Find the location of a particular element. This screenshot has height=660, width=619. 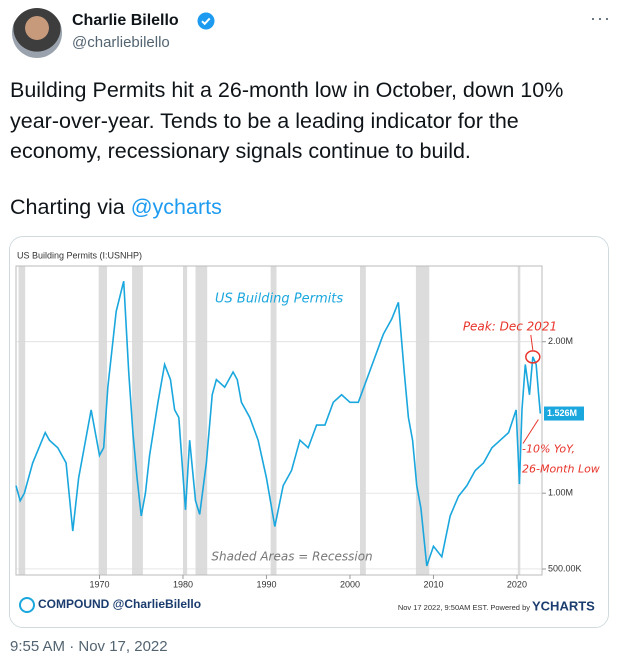

y-tick-label: 1.00M is located at coordinates (560, 493).